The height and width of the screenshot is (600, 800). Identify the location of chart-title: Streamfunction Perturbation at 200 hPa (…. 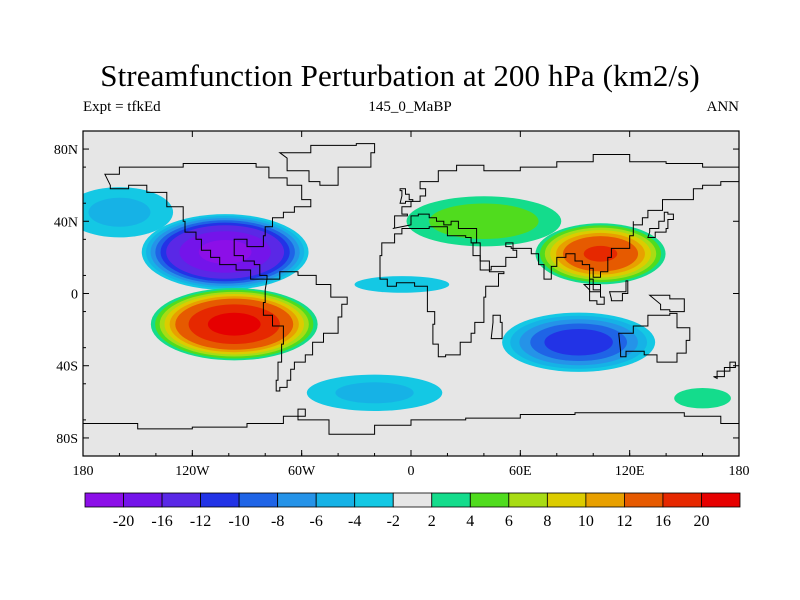
(400, 75).